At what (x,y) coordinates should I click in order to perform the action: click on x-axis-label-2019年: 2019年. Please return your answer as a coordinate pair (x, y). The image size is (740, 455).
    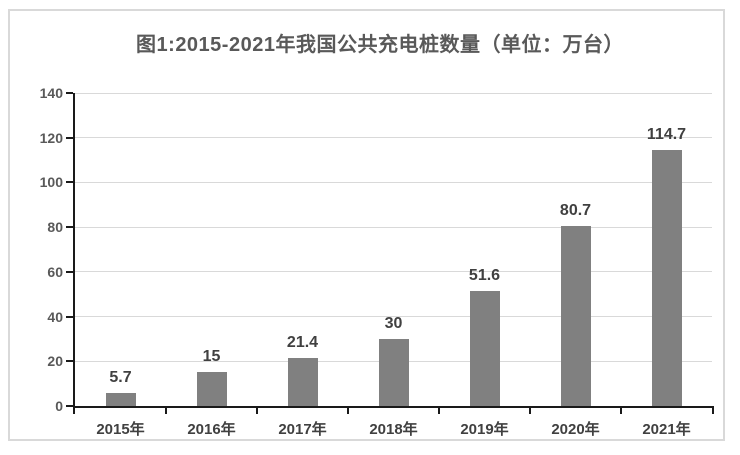
    Looking at the image, I should click on (484, 429).